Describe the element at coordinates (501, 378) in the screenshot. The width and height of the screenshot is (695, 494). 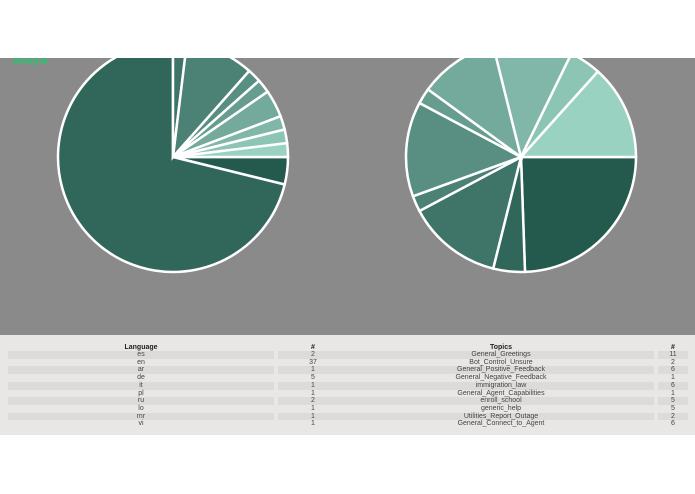
I see `row-label: General_Negative_Feedback` at that location.